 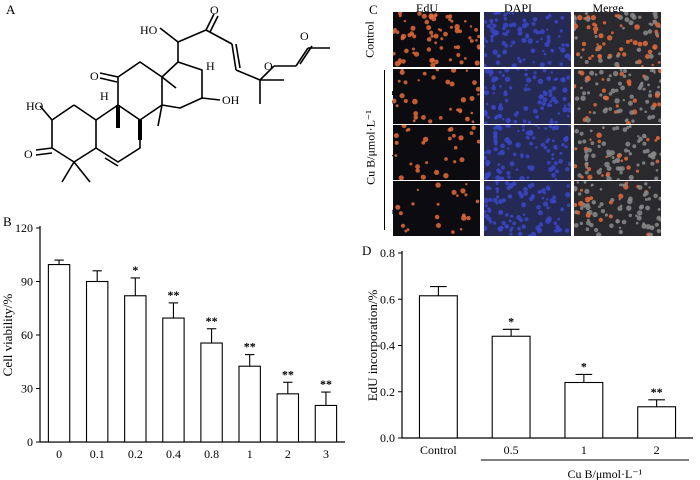 What do you see at coordinates (27, 335) in the screenshot?
I see `y-tick-label: 60` at bounding box center [27, 335].